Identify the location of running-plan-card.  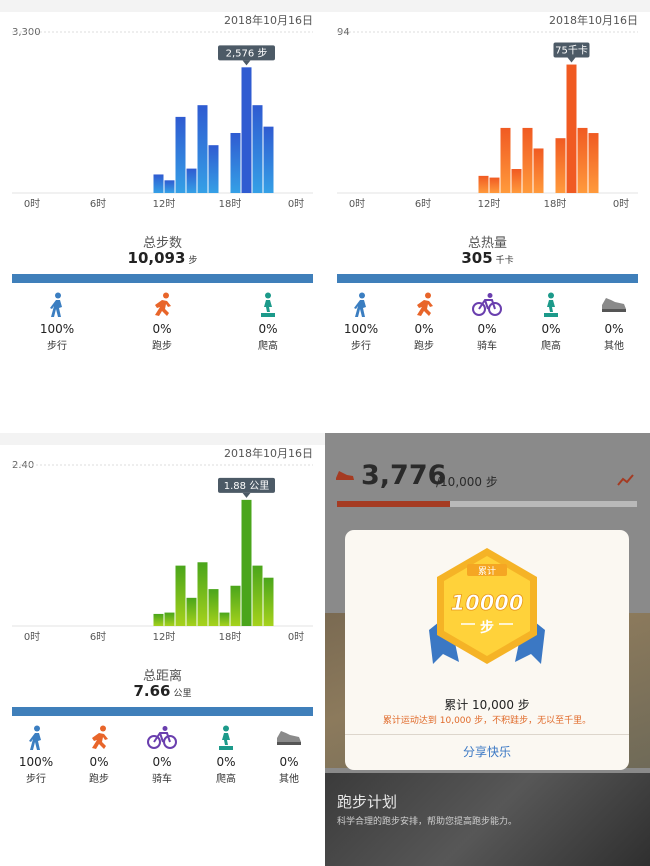
(487, 819).